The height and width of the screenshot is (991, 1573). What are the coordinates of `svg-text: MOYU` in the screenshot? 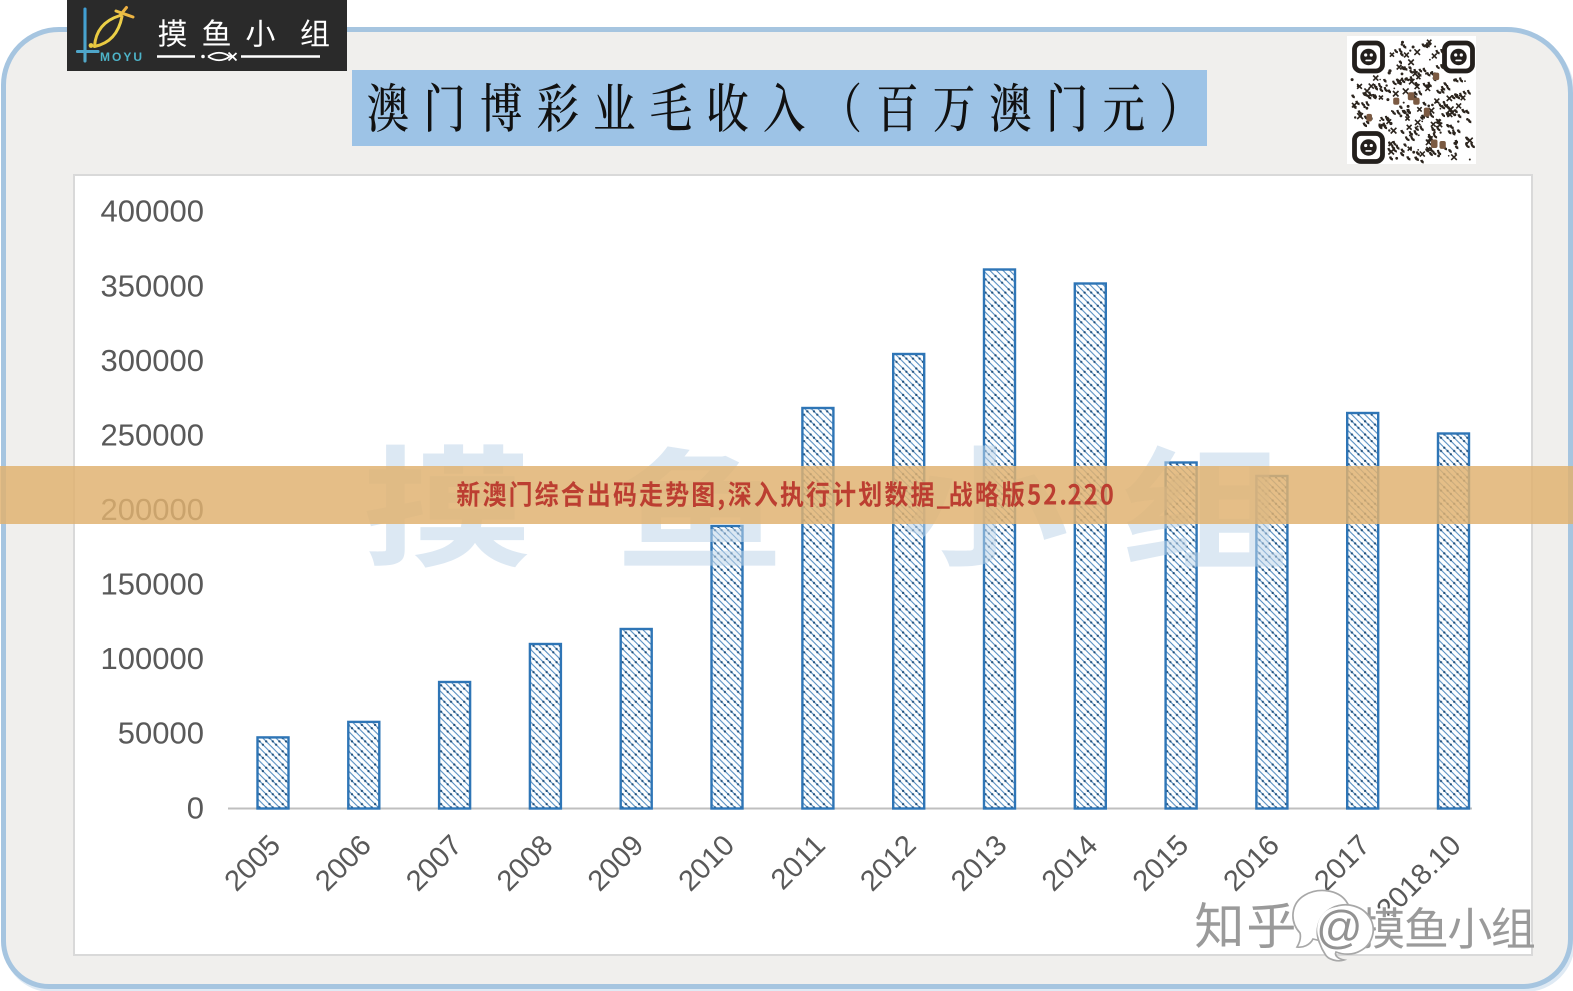 It's located at (122, 57).